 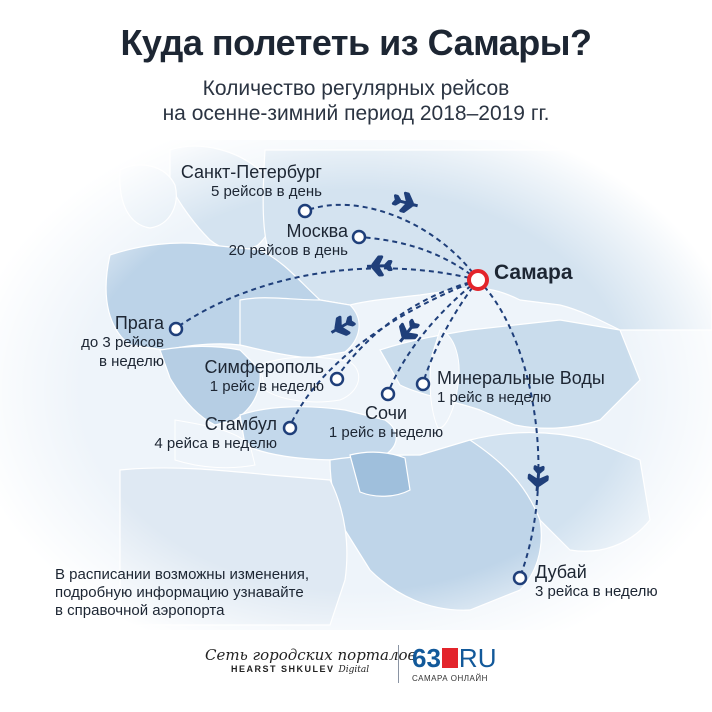 What do you see at coordinates (290, 428) in the screenshot?
I see `marker-istanbul` at bounding box center [290, 428].